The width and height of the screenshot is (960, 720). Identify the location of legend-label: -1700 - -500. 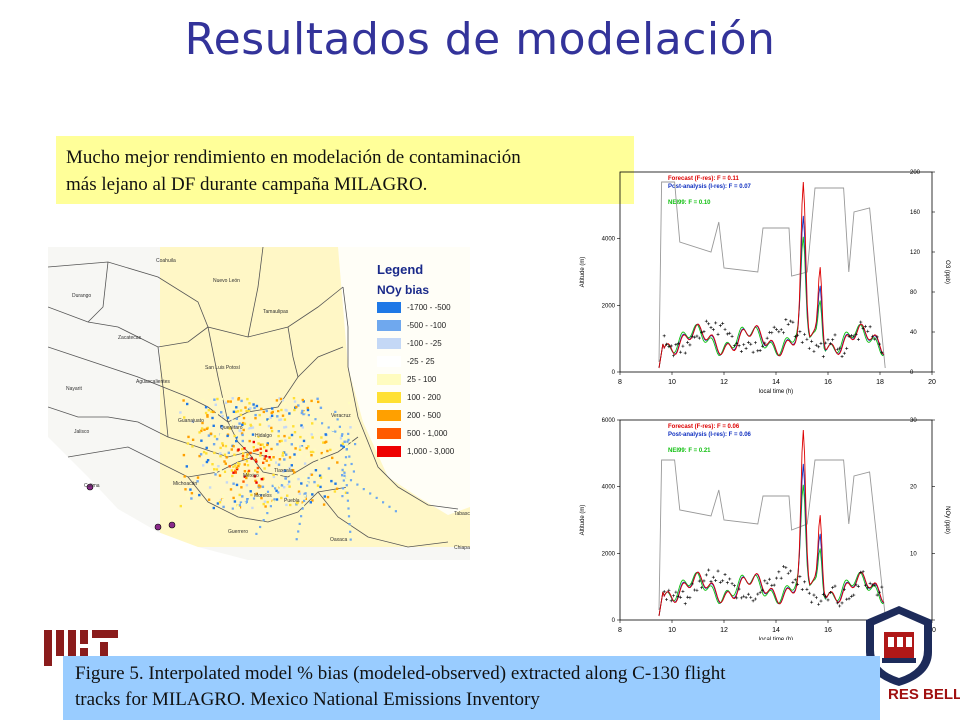
(429, 307).